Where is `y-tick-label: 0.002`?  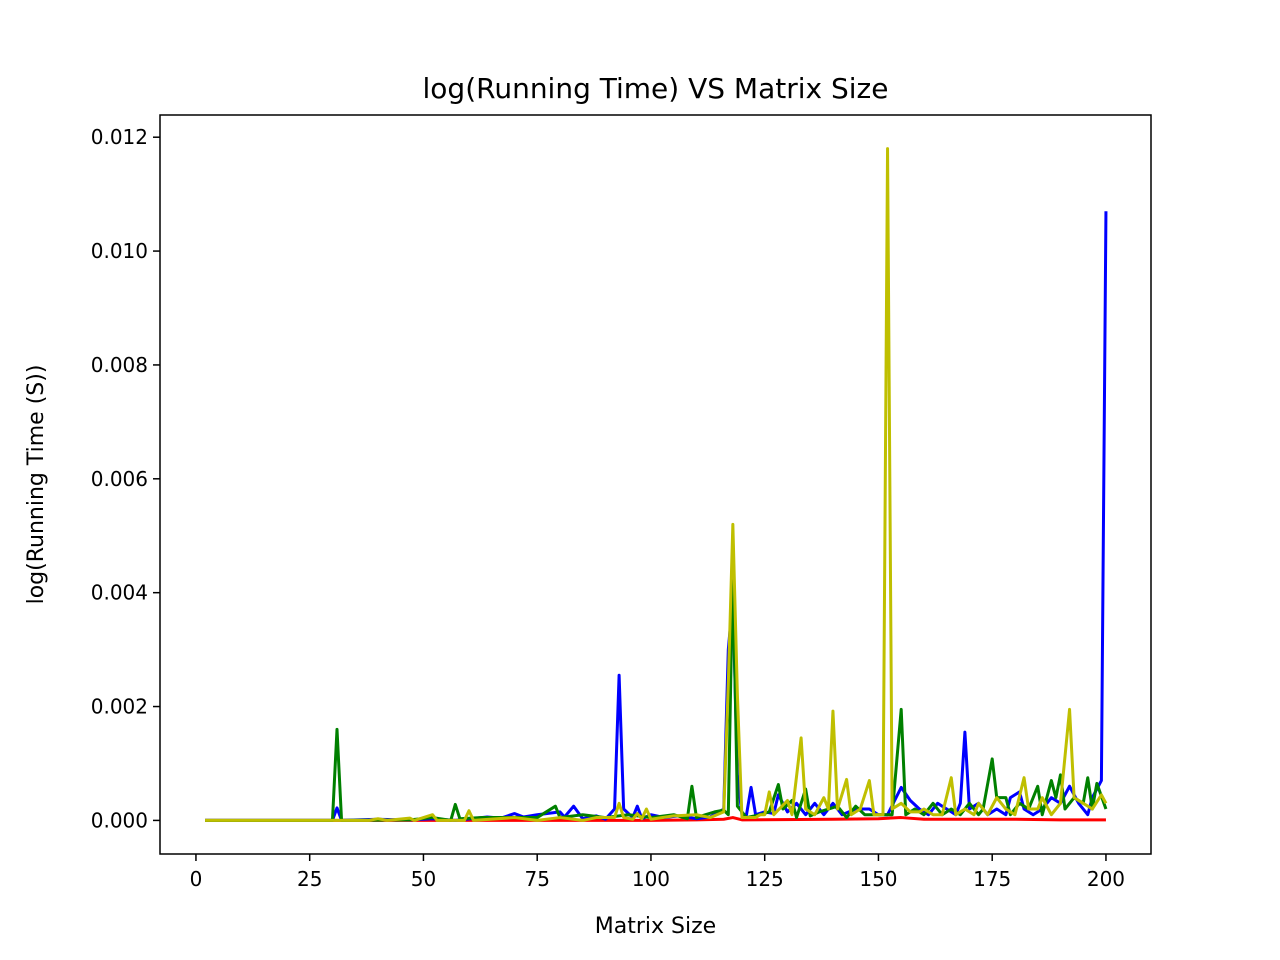 y-tick-label: 0.002 is located at coordinates (119, 707).